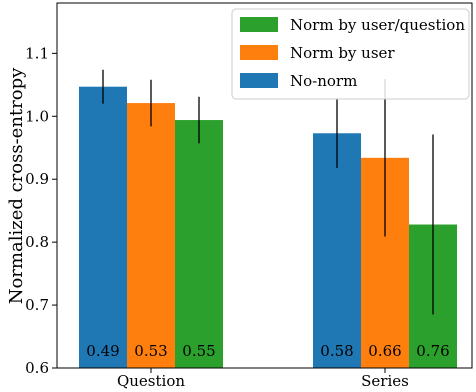 The width and height of the screenshot is (476, 392). What do you see at coordinates (267, 351) in the screenshot?
I see `data-labels-layer: 0.49 0.58 0.53 0.66 0.55 0.76` at bounding box center [267, 351].